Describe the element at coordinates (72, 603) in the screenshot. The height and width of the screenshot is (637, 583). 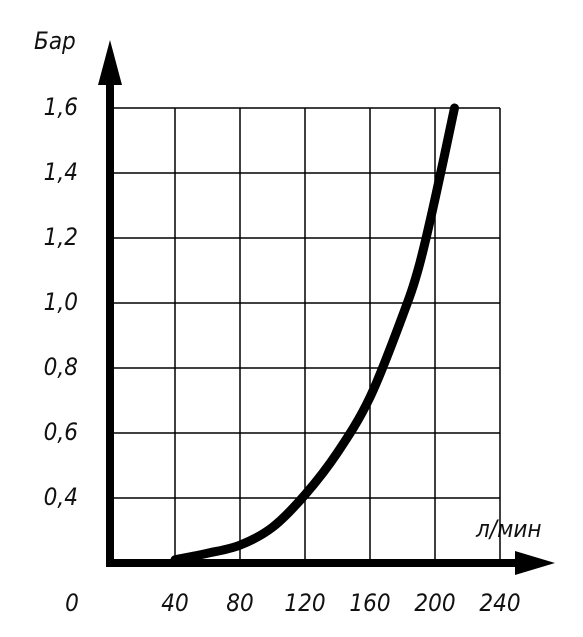
I see `x-tick-label: 0` at that location.